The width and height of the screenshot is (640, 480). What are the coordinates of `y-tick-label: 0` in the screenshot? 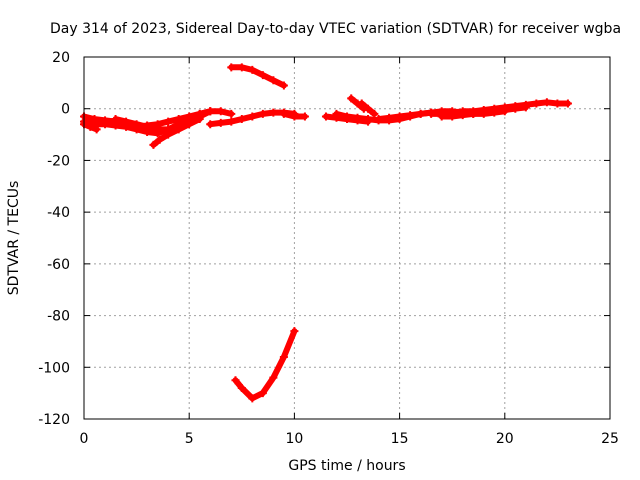 It's located at (65, 110).